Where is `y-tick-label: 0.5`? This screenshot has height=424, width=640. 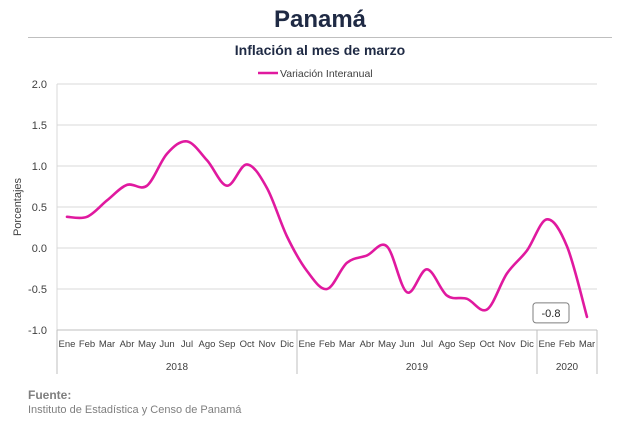 y-tick-label: 0.5 is located at coordinates (39, 208).